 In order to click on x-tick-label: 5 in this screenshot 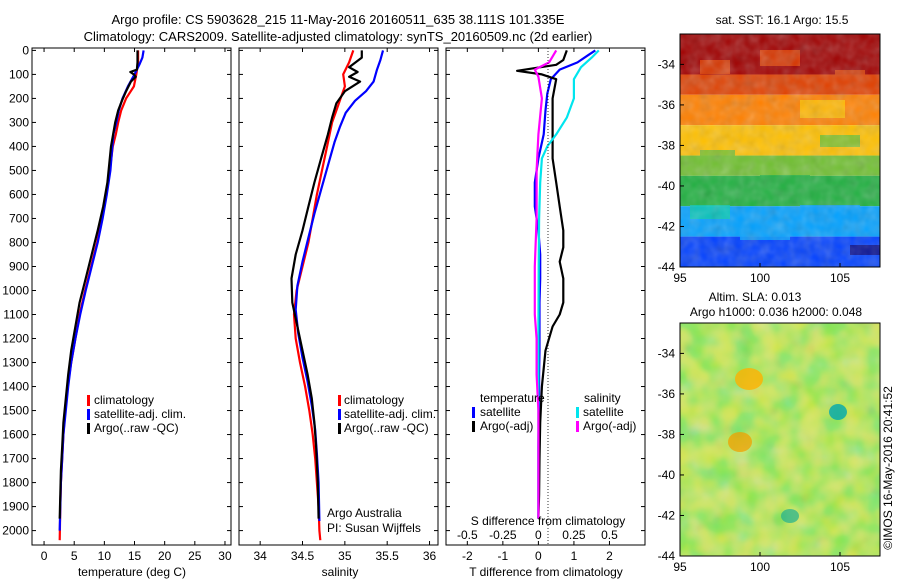, I will do `click(74, 556)`.